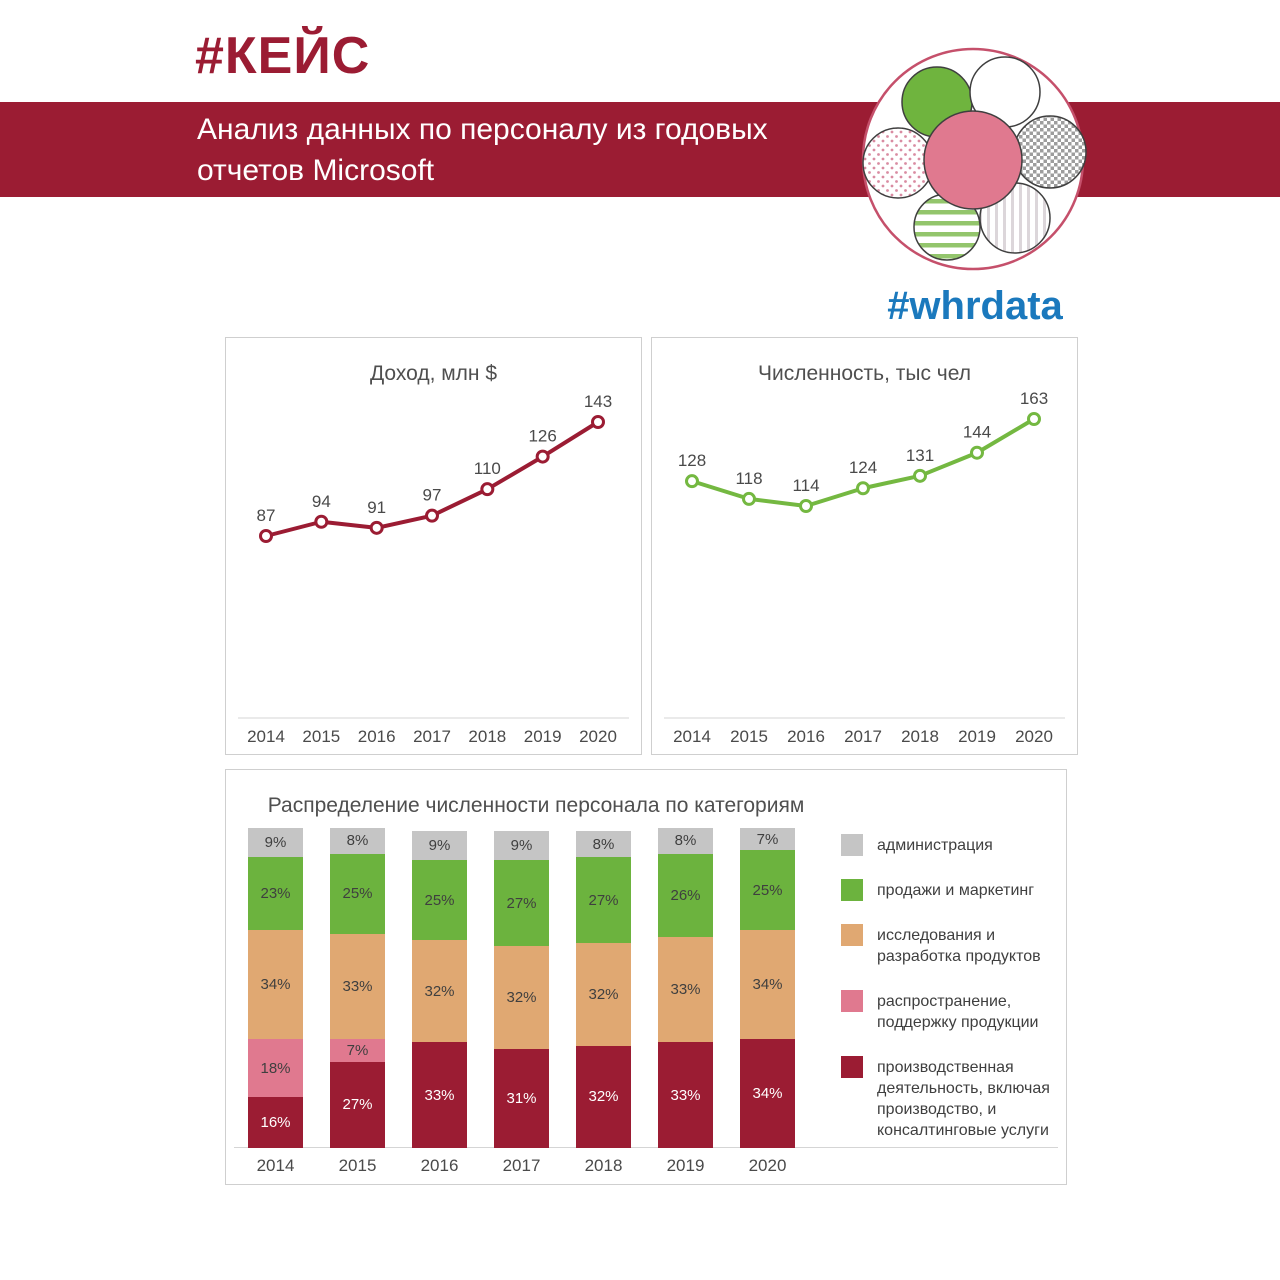 The width and height of the screenshot is (1280, 1280). I want to click on data-label: 128, so click(692, 460).